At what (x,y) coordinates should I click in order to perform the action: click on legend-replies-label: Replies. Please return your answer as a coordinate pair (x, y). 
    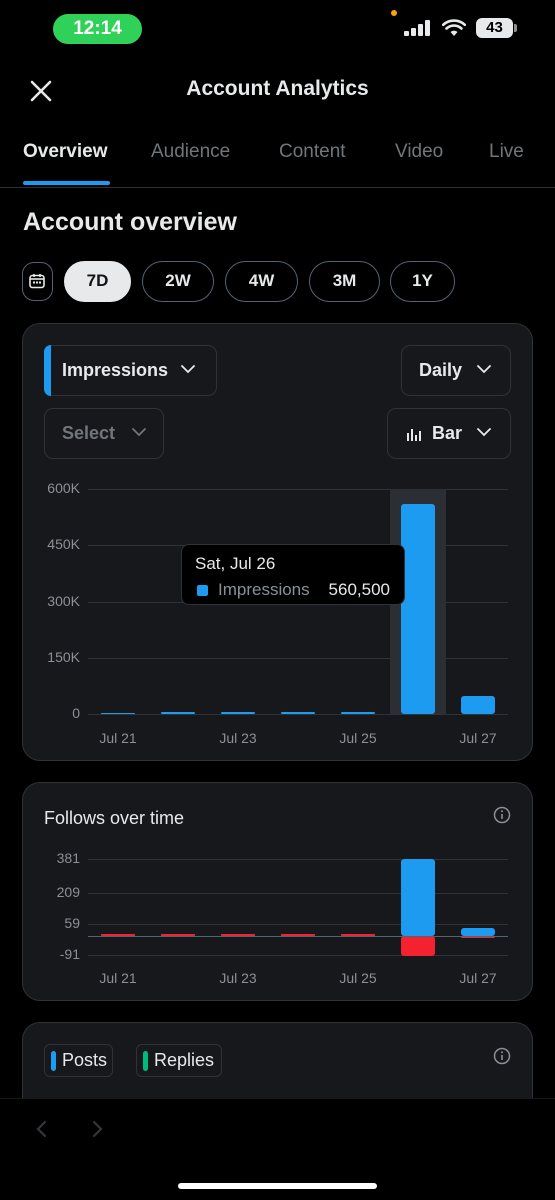
    Looking at the image, I should click on (184, 1060).